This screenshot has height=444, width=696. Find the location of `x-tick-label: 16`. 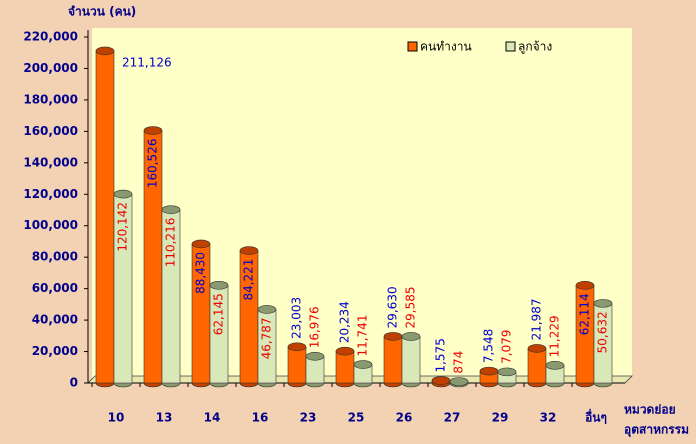

x-tick-label: 16 is located at coordinates (260, 418).